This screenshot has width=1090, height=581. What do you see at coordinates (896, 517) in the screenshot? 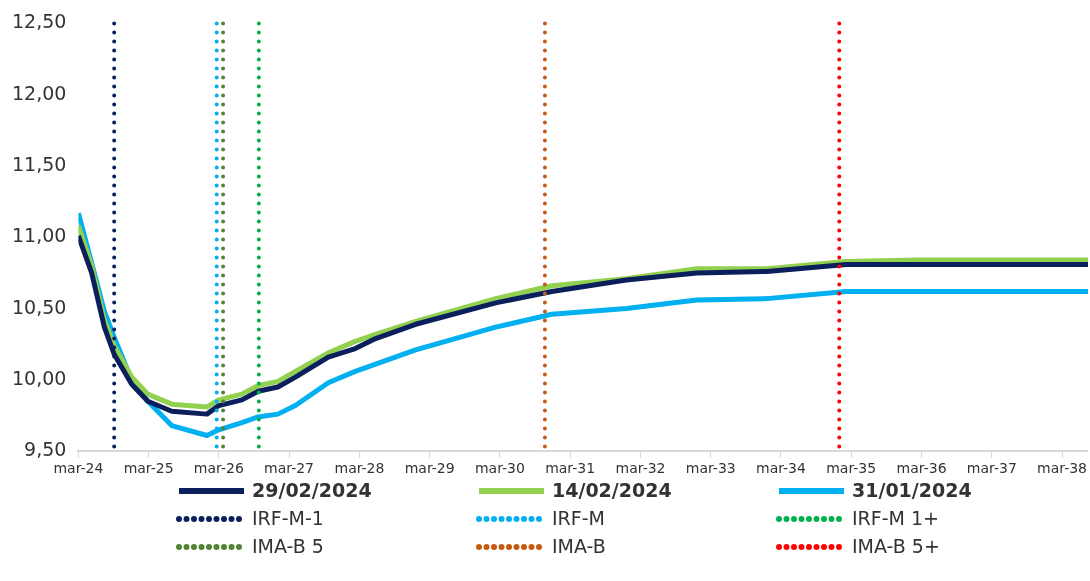
I see `legend-label: IRF-M 1+` at bounding box center [896, 517].